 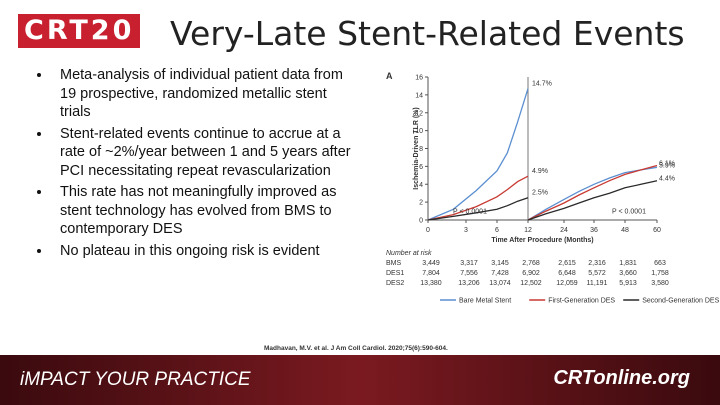 I want to click on risk-value: 2,615, so click(x=567, y=263).